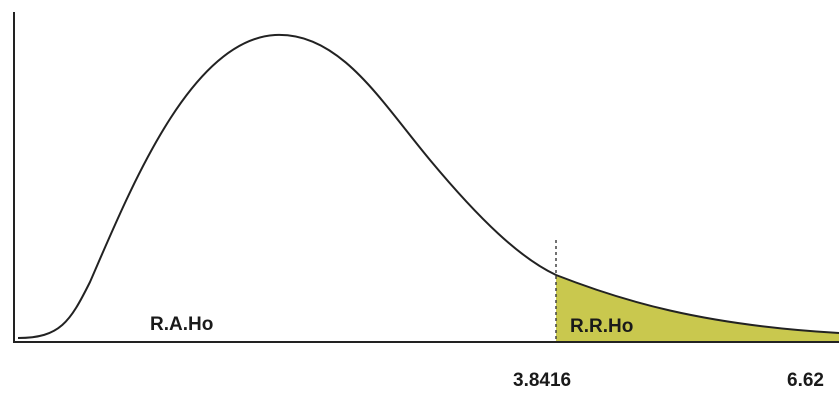 Image resolution: width=839 pixels, height=402 pixels. Describe the element at coordinates (601, 326) in the screenshot. I see `rejection-label: R.R.Ho` at that location.